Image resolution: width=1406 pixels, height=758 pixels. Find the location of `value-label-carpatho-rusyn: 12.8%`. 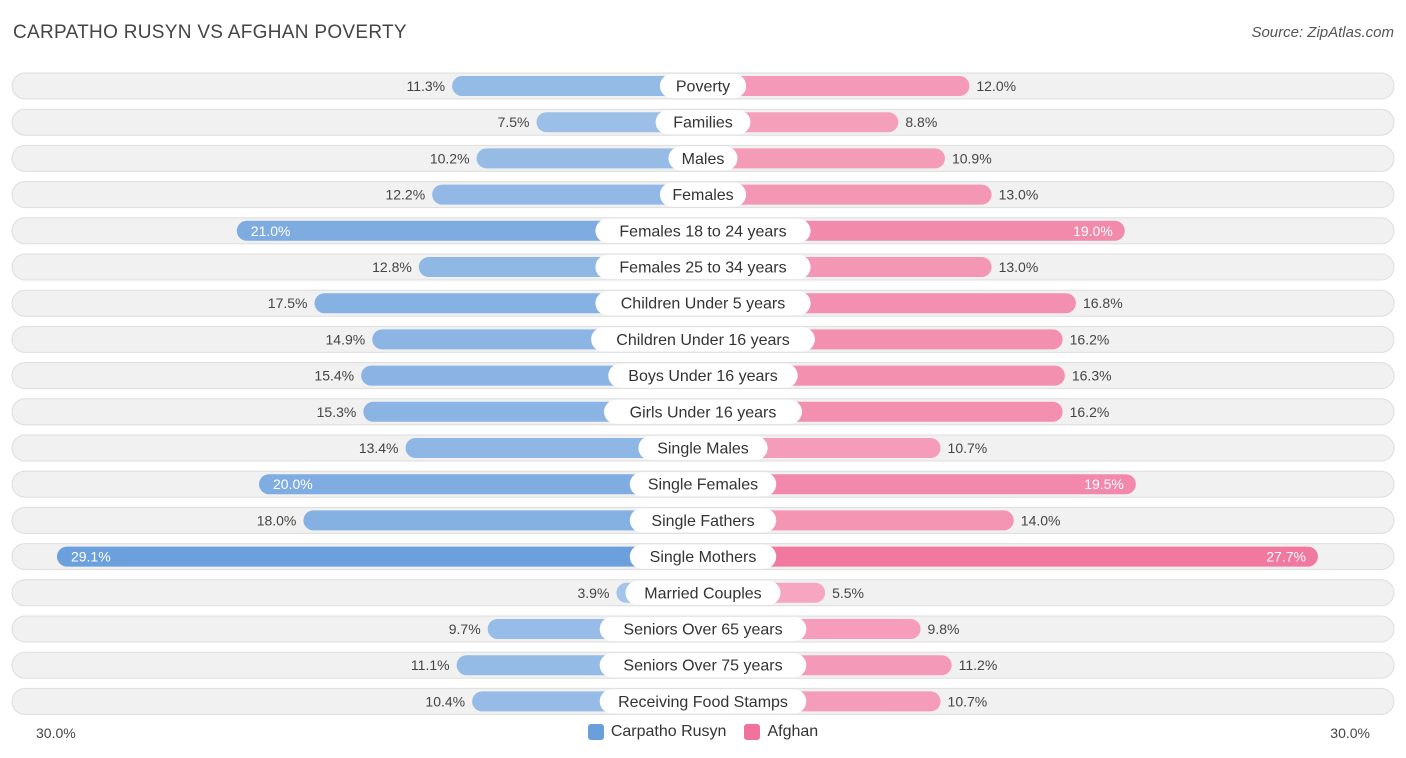

value-label-carpatho-rusyn: 12.8% is located at coordinates (392, 267).